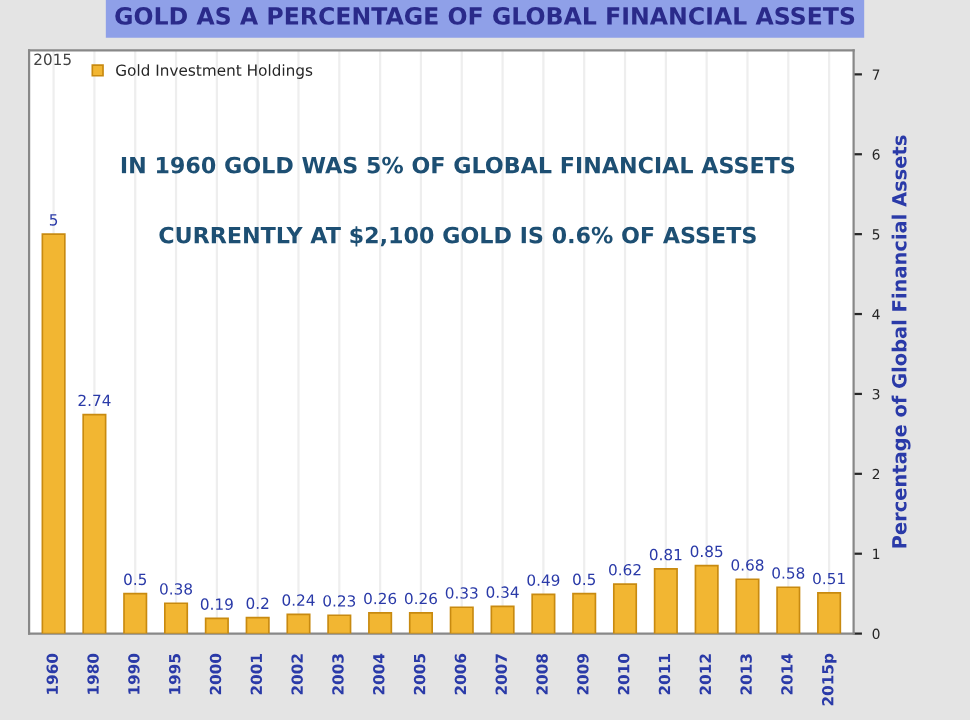  Describe the element at coordinates (458, 165) in the screenshot. I see `annotation: IN 1960 GOLD WAS 5% OF GLOBAL FINANCIAL ASSETS` at that location.